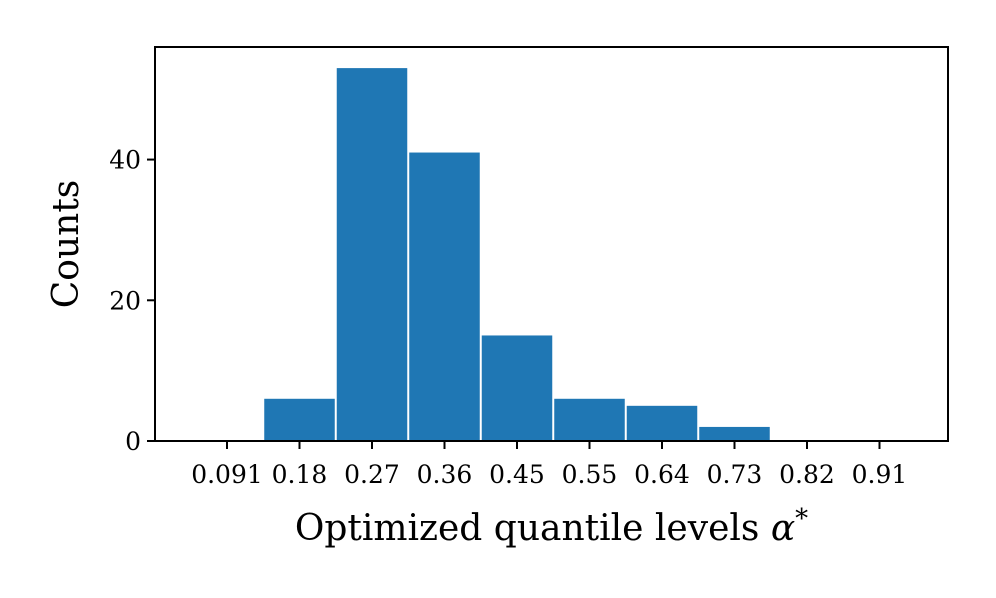 The height and width of the screenshot is (598, 996). What do you see at coordinates (590, 474) in the screenshot?
I see `x-tick-label: 0.55` at bounding box center [590, 474].